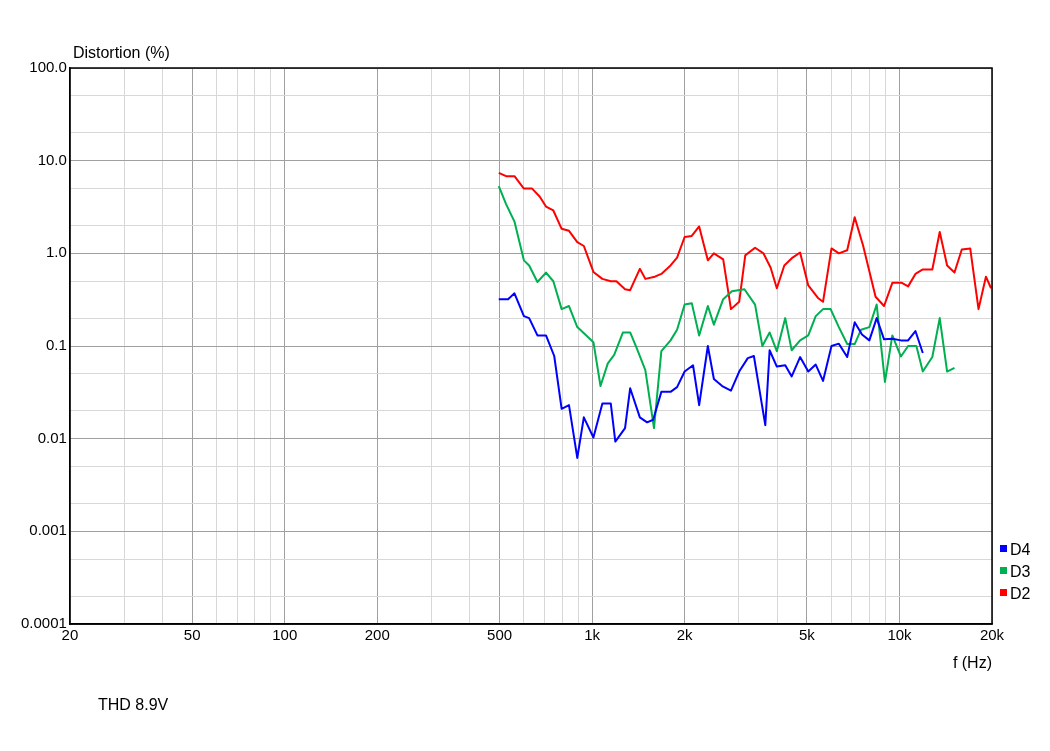 The height and width of the screenshot is (751, 1050). What do you see at coordinates (56, 252) in the screenshot?
I see `y-tick-label: 1.0` at bounding box center [56, 252].